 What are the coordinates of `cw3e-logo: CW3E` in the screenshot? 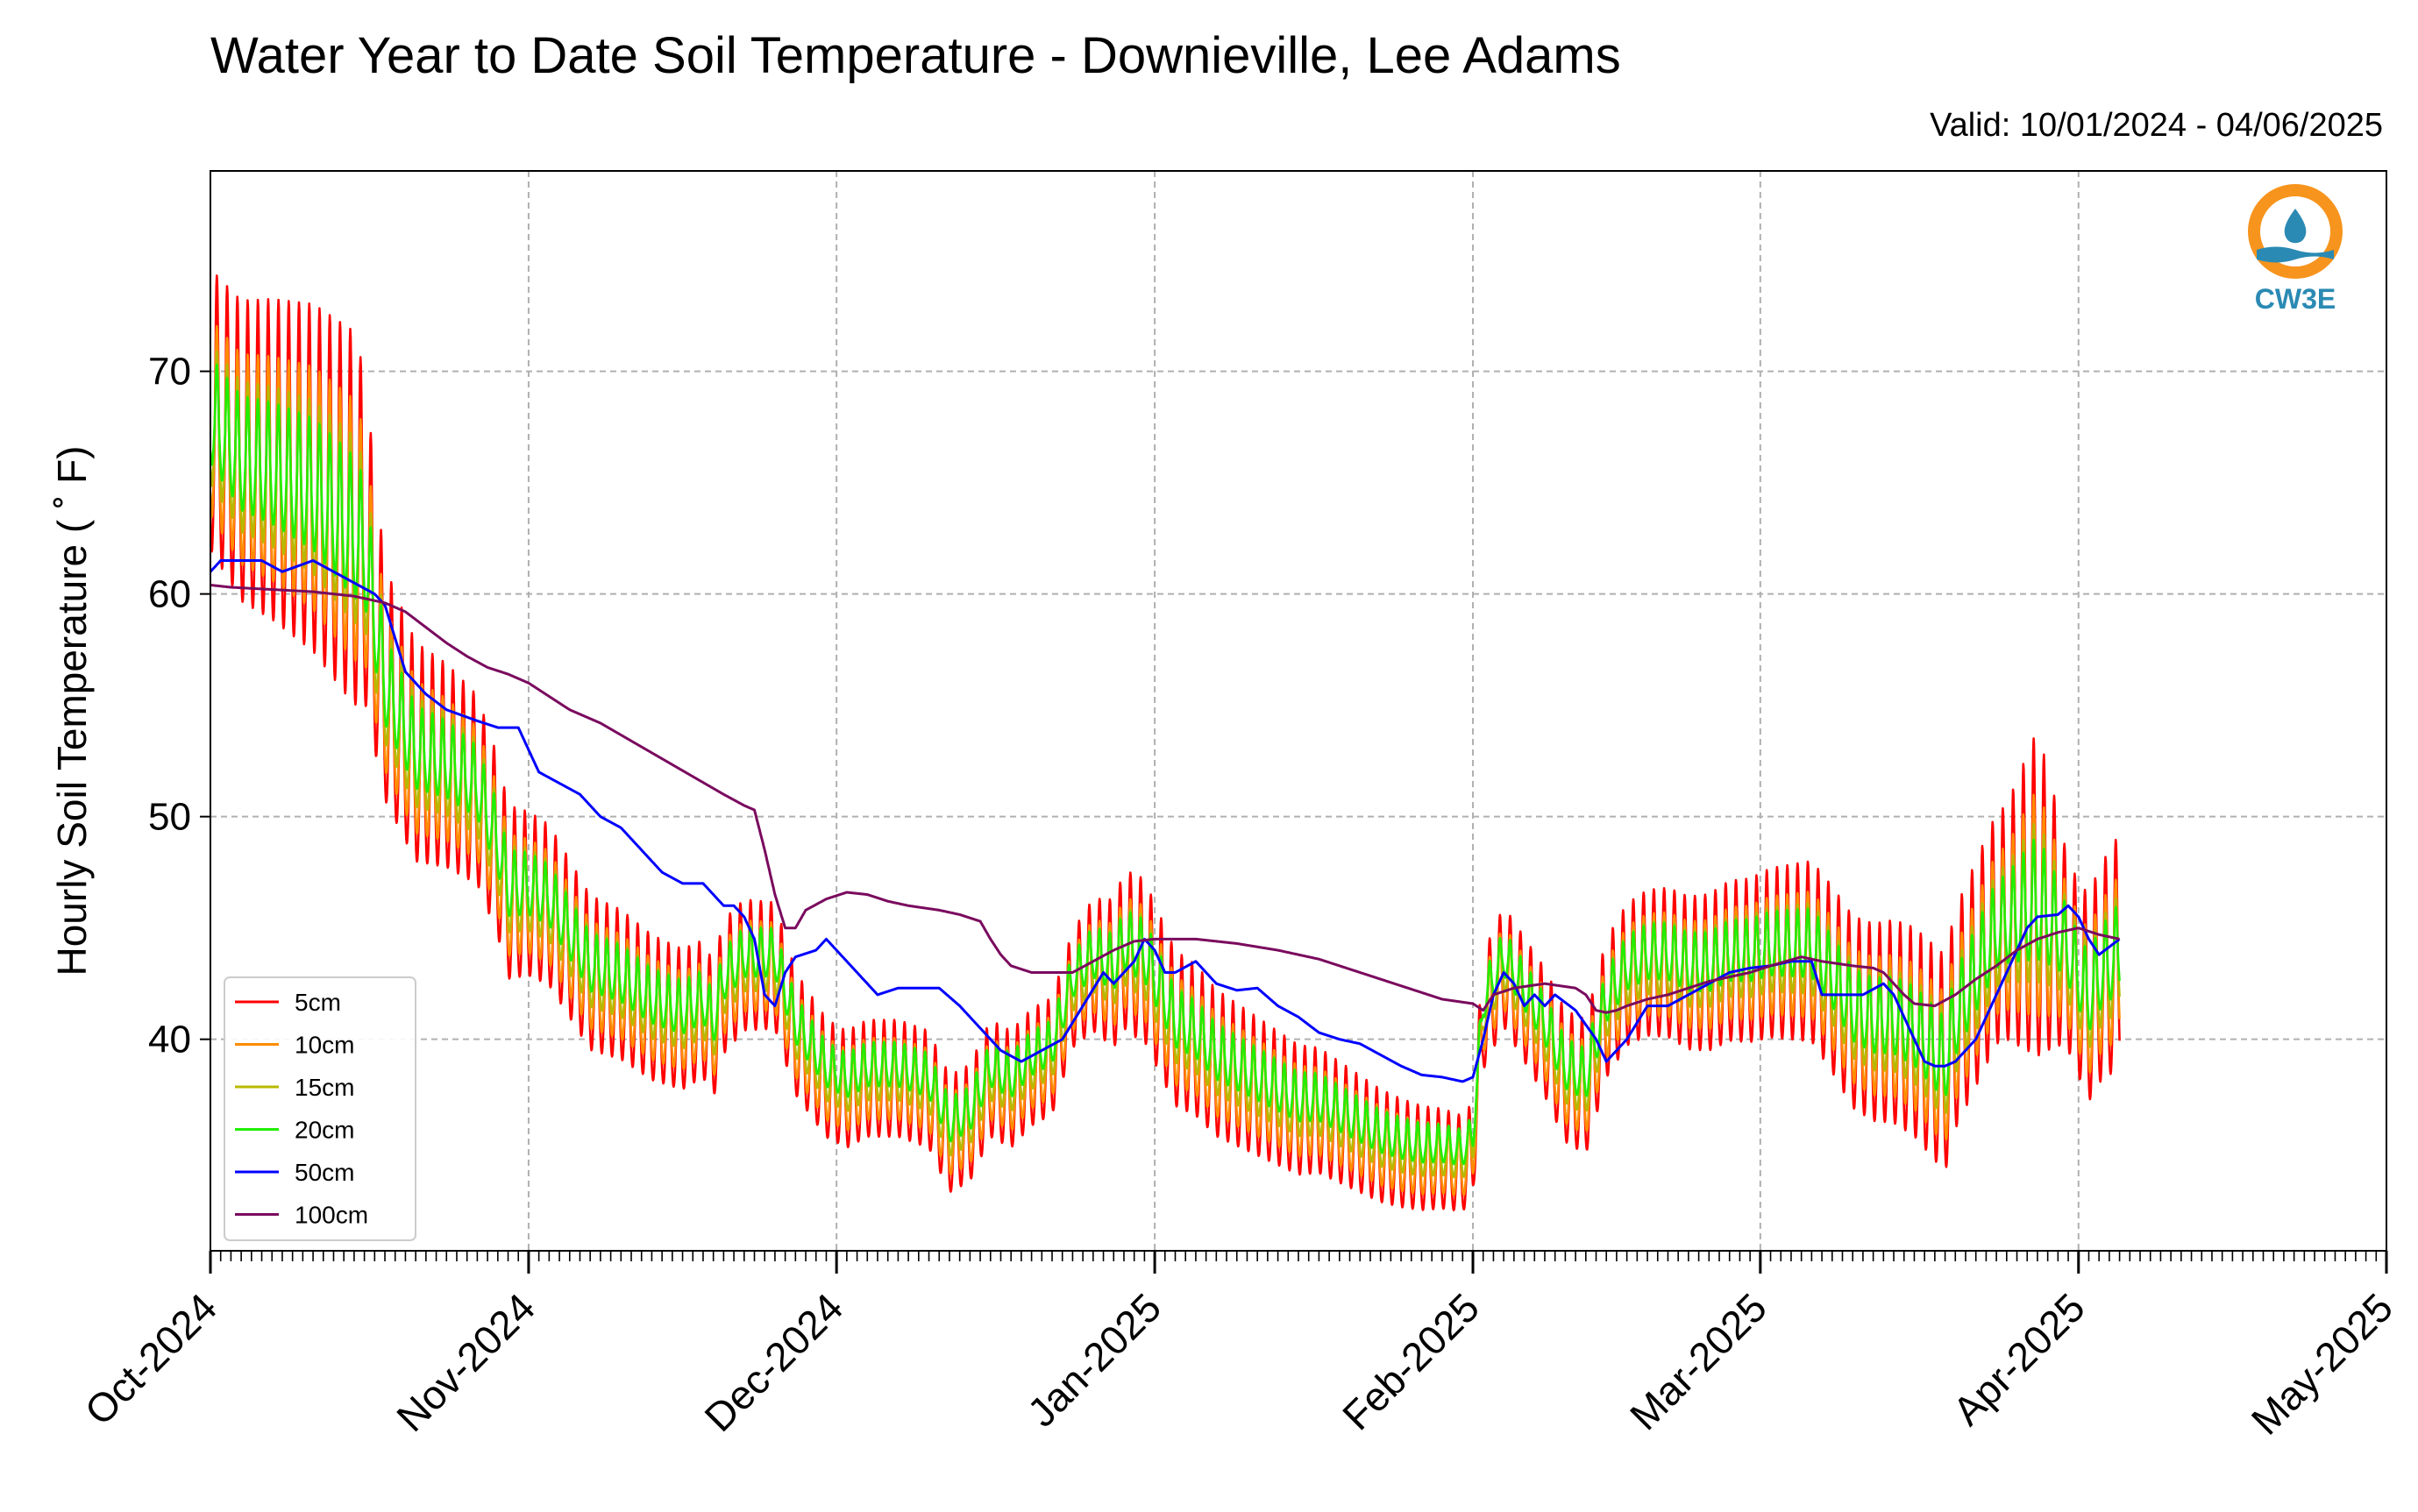 It's located at (2295, 249).